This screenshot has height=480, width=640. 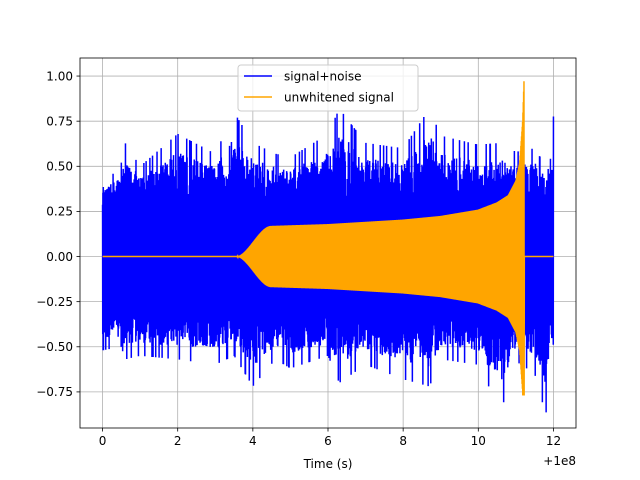 What do you see at coordinates (59, 257) in the screenshot?
I see `y-tick-label: 0.00` at bounding box center [59, 257].